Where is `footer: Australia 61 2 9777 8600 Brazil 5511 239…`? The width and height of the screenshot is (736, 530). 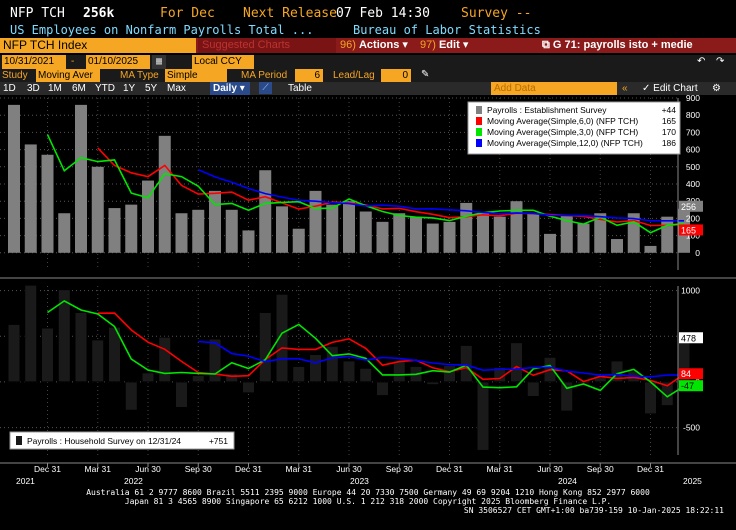 footer: Australia 61 2 9777 8600 Brazil 5511 239… is located at coordinates (368, 508).